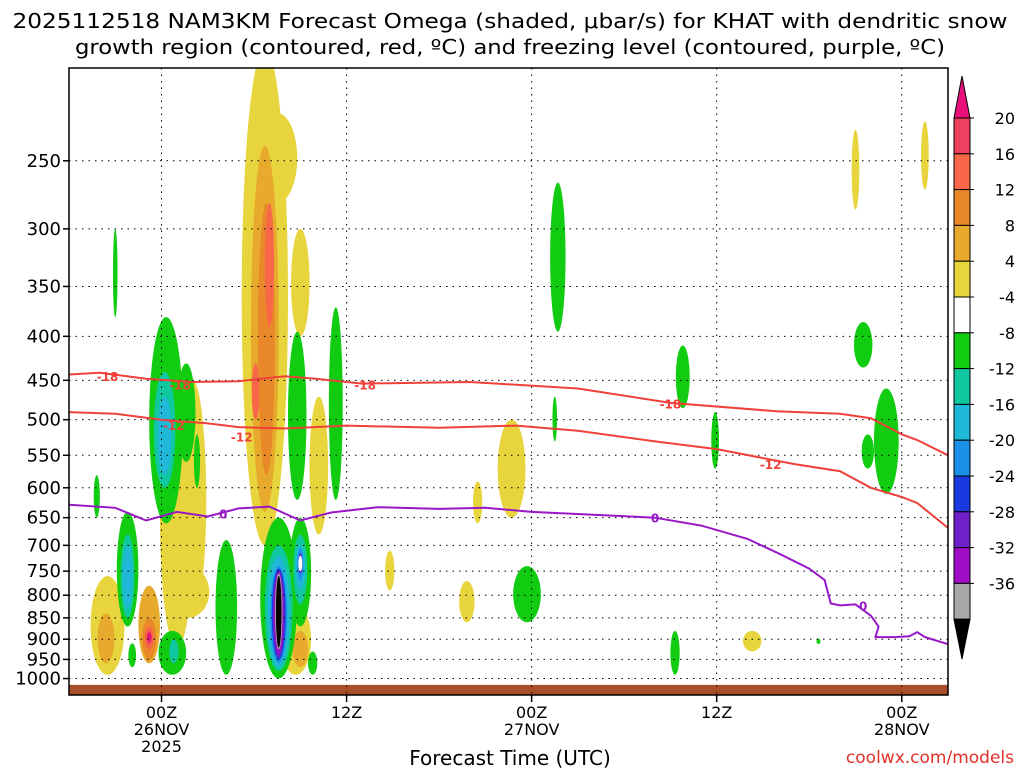 This screenshot has width=1024, height=768. What do you see at coordinates (1005, 190) in the screenshot?
I see `colorbar-label: 12` at bounding box center [1005, 190].